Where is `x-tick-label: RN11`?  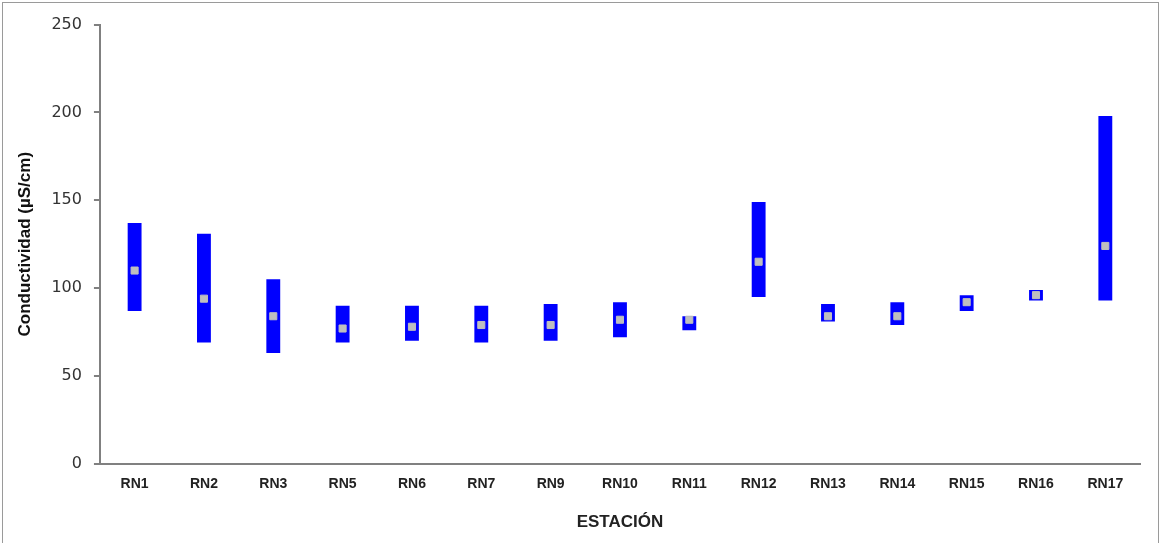
x-tick-label: RN11 is located at coordinates (689, 483).